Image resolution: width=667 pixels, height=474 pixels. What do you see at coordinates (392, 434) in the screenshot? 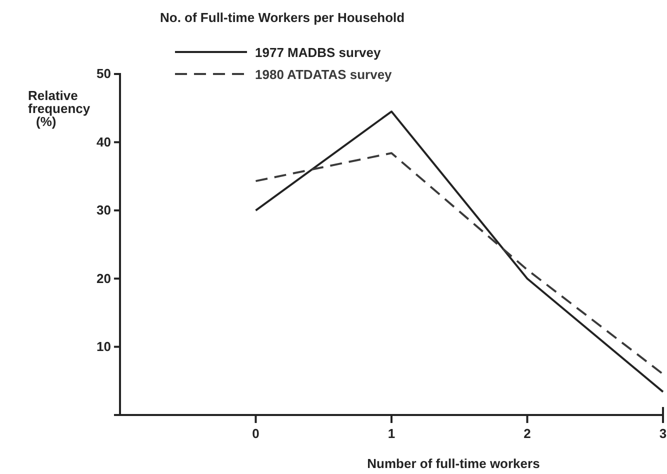
I see `x-tick-label: 1` at bounding box center [392, 434].